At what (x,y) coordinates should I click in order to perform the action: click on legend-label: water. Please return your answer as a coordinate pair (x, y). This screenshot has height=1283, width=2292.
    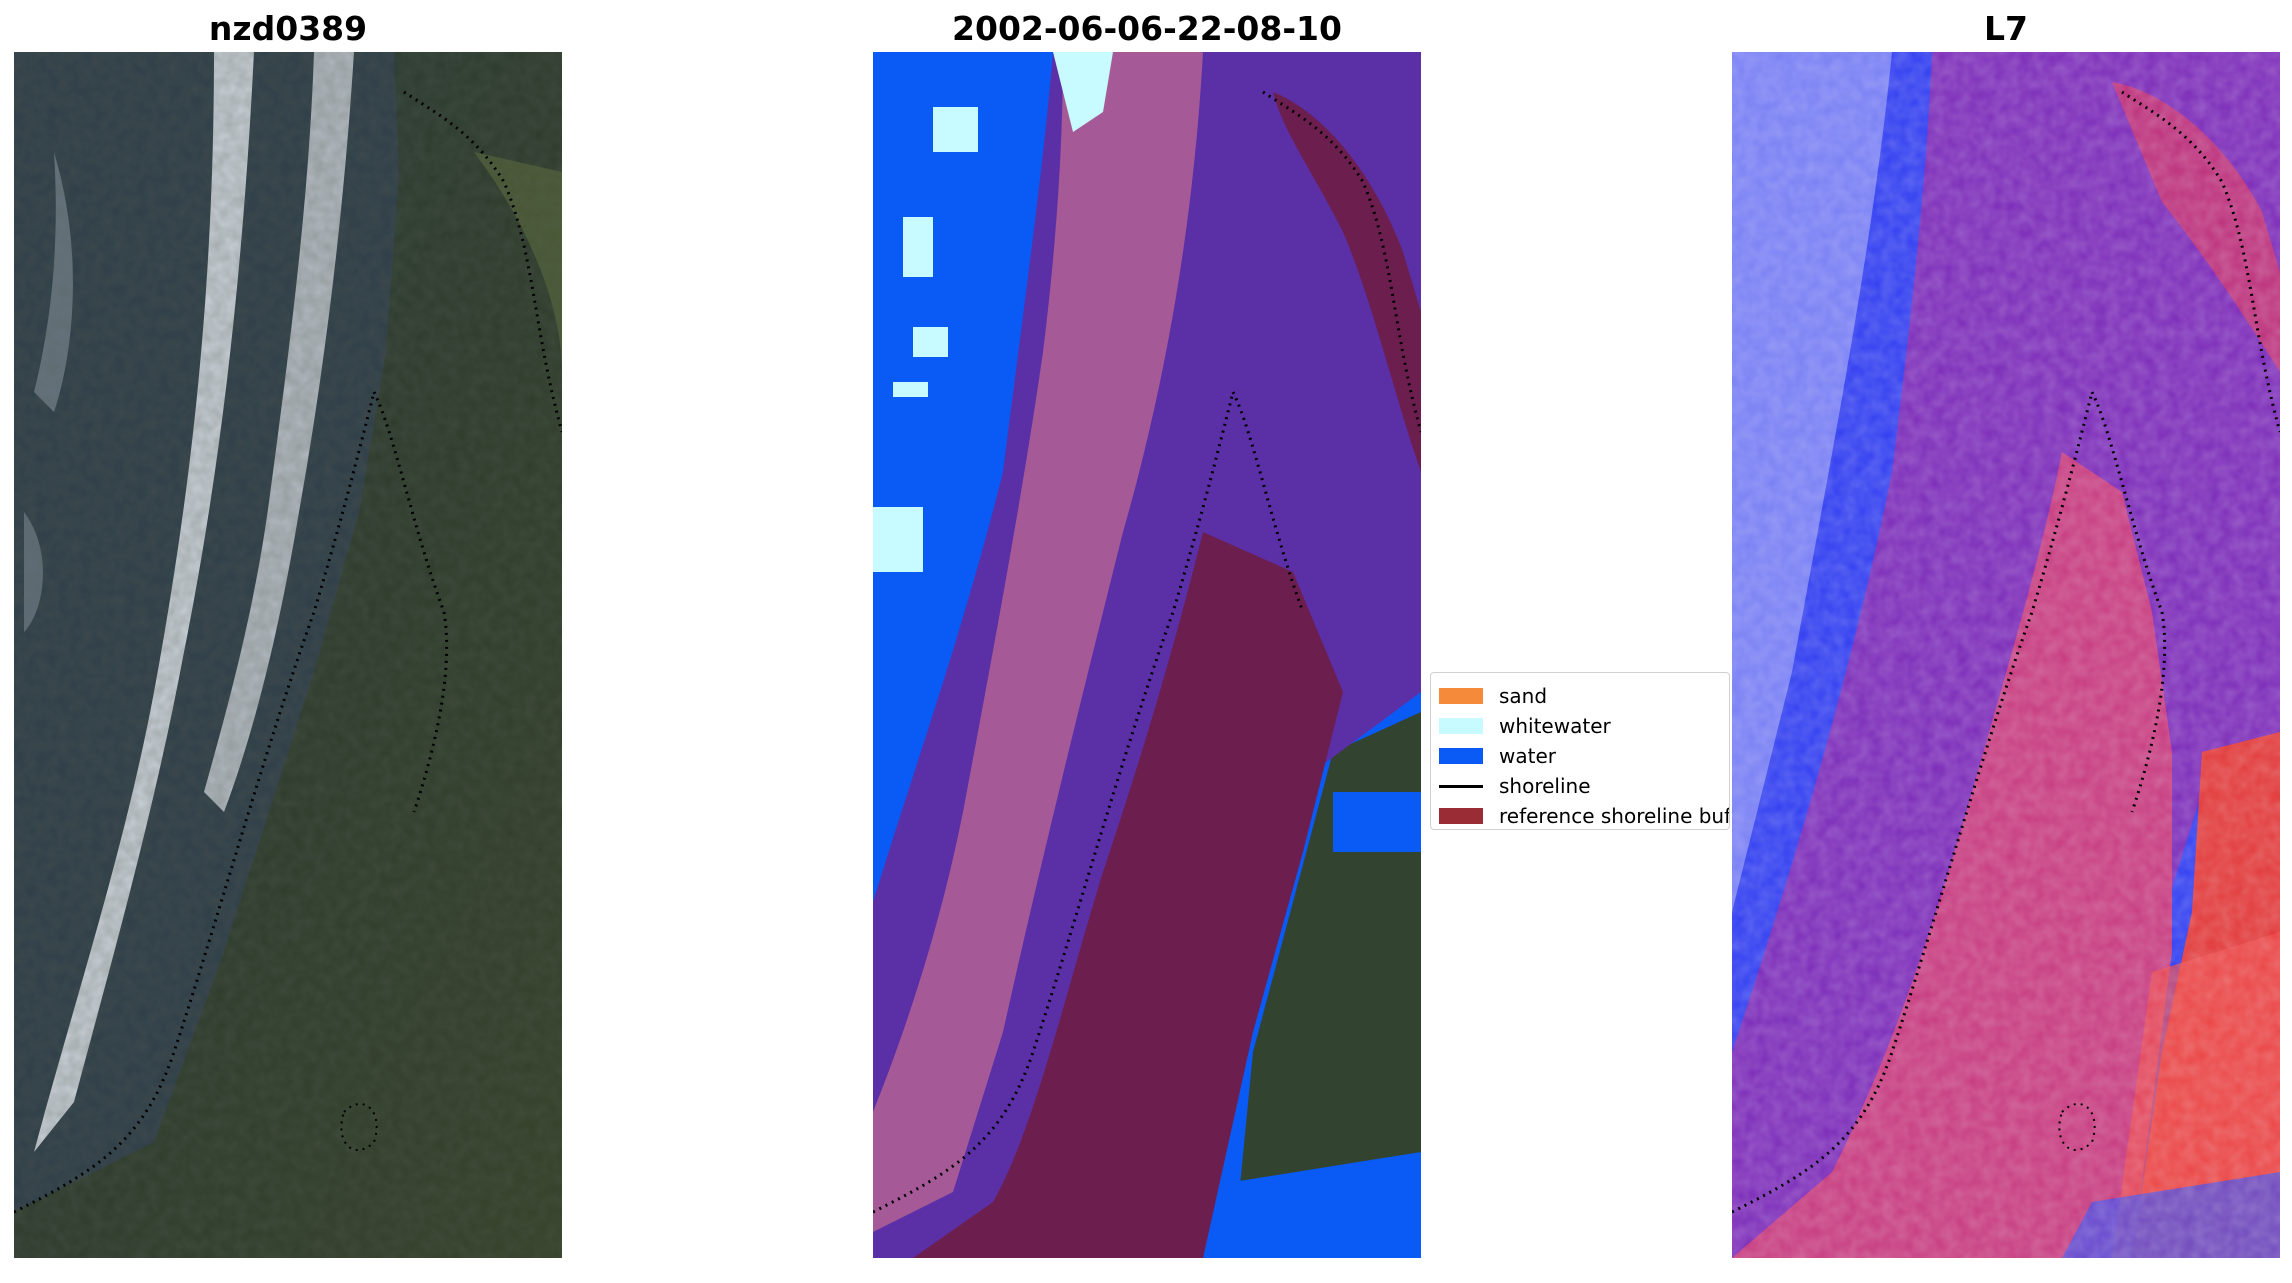
    Looking at the image, I should click on (1527, 756).